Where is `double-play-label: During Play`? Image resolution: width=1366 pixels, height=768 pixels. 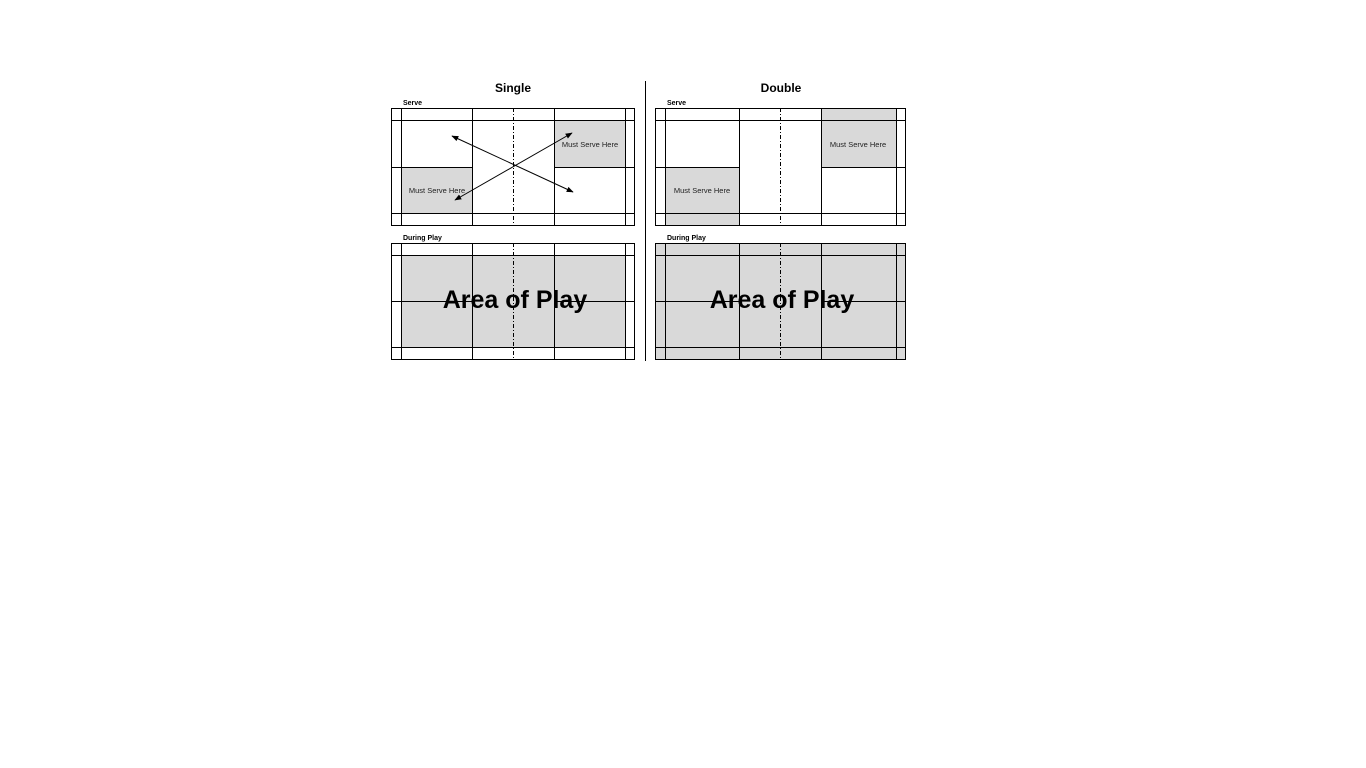
double-play-label: During Play is located at coordinates (686, 238).